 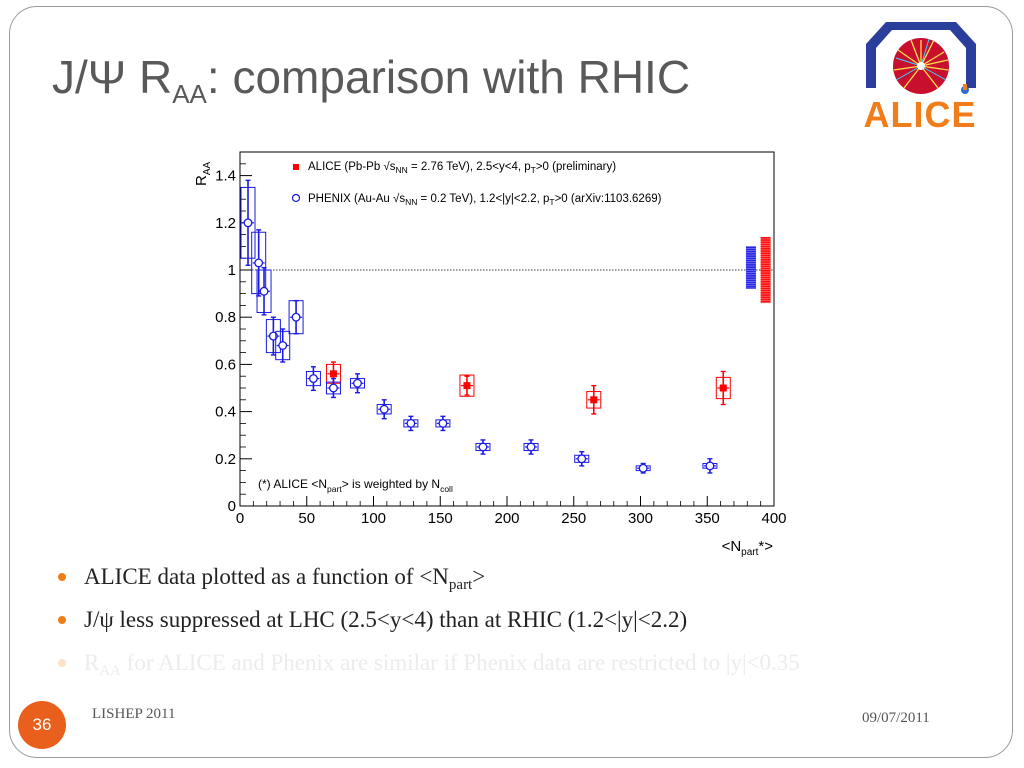 I want to click on phenix-global-syst, so click(x=750, y=267).